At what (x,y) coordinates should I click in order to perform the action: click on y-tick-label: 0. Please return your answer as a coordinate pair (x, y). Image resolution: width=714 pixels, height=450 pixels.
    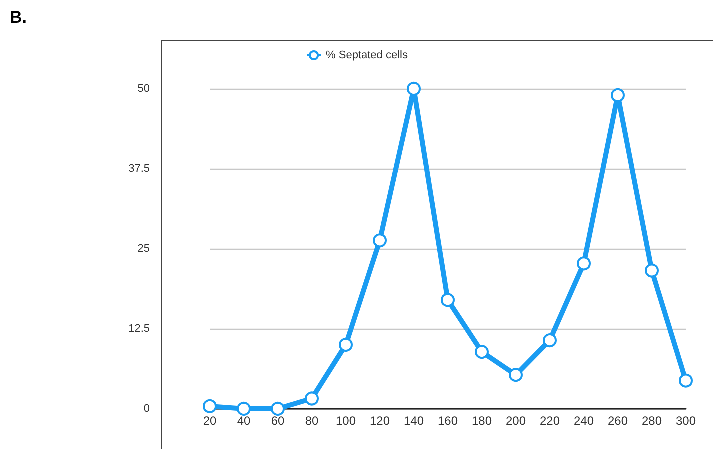
    Looking at the image, I should click on (147, 409).